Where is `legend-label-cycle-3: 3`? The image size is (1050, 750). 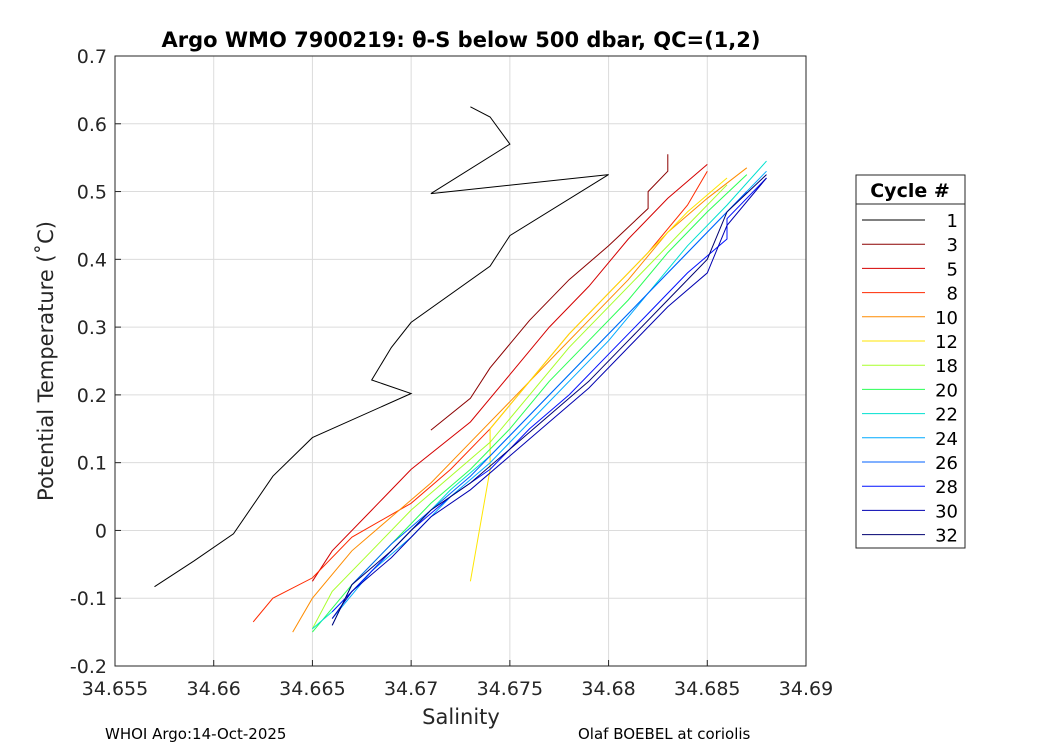 legend-label-cycle-3: 3 is located at coordinates (952, 245).